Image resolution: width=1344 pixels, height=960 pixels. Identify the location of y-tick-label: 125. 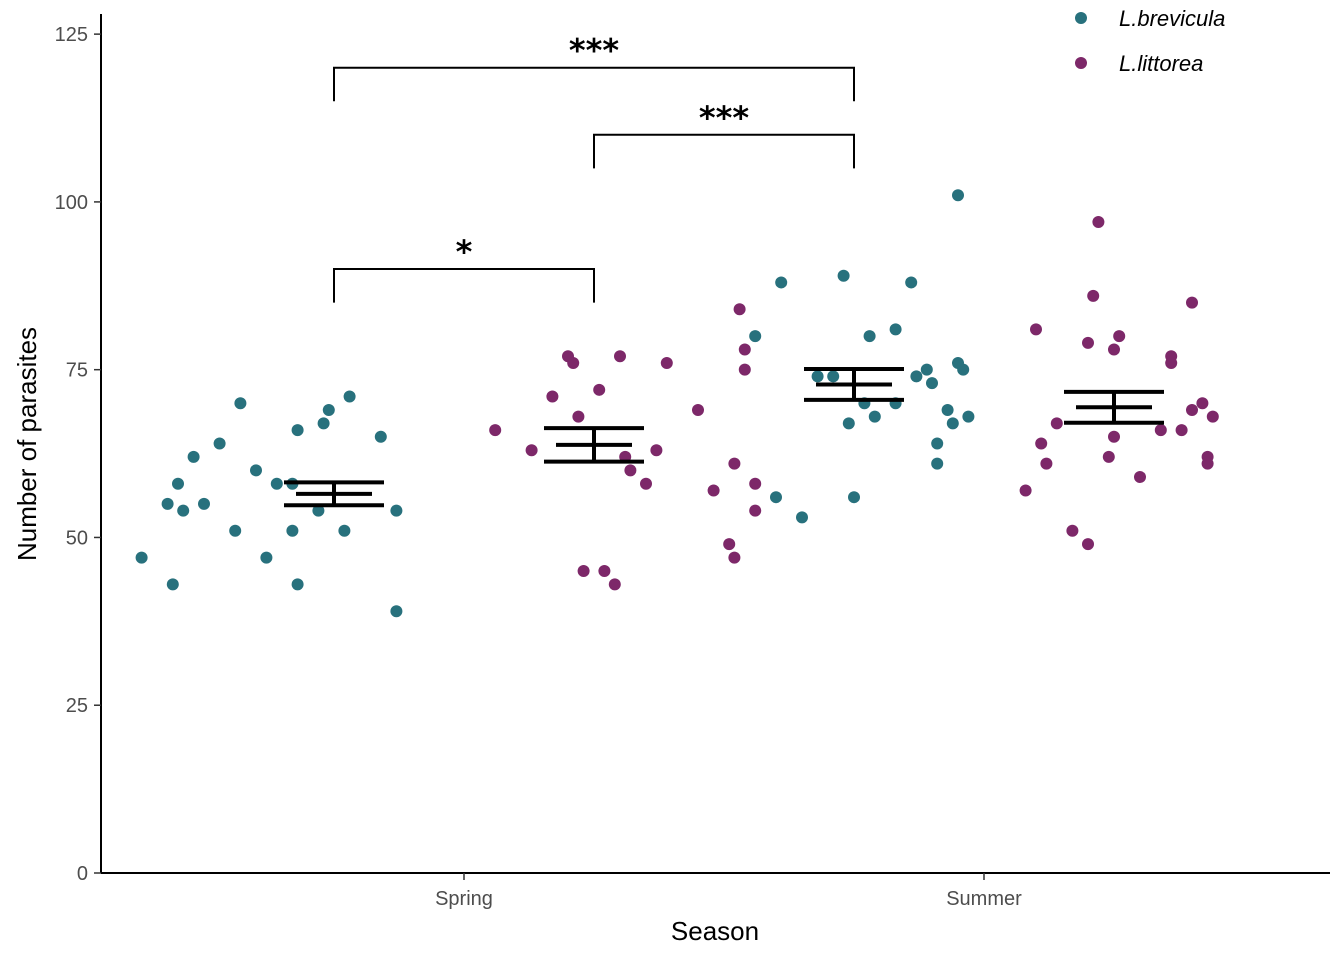
(71, 35).